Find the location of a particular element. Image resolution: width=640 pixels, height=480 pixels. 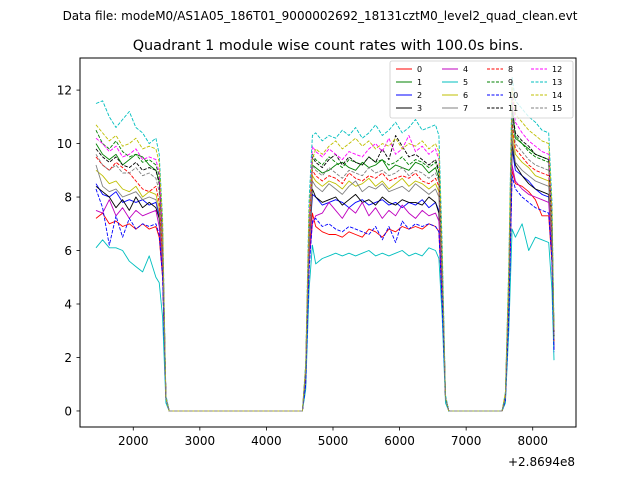

x-offset-label: +2.8694e8 is located at coordinates (541, 462).